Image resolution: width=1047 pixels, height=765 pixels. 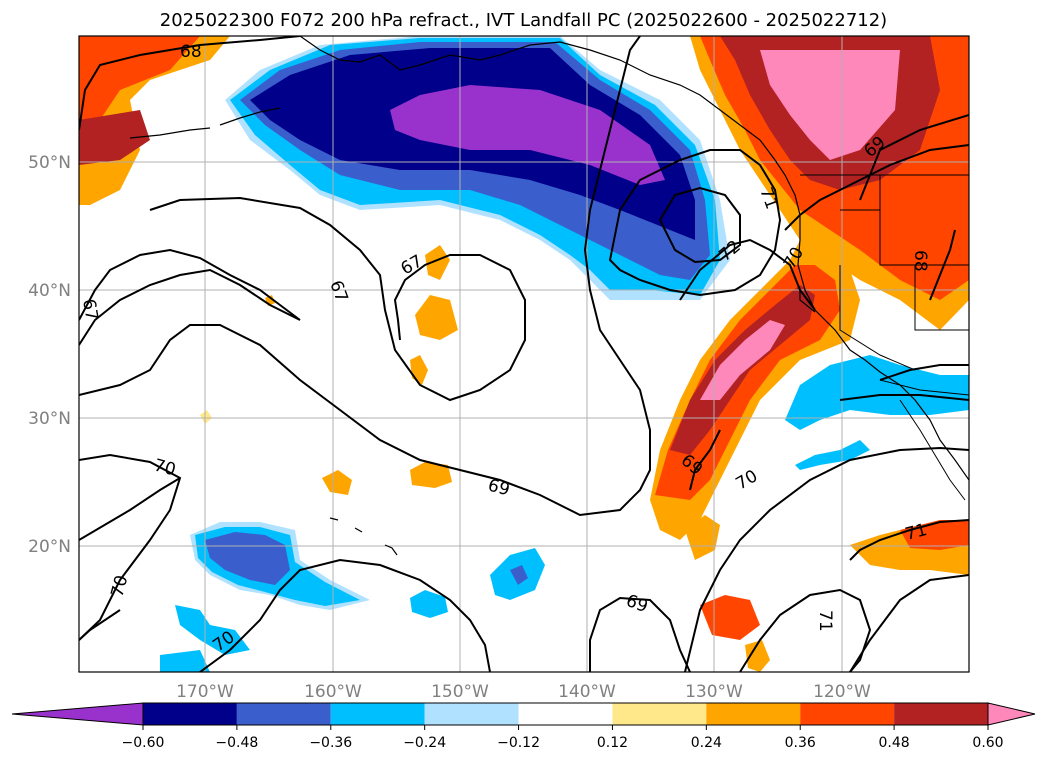 What do you see at coordinates (612, 743) in the screenshot?
I see `colorbar-tick-label: 0.12` at bounding box center [612, 743].